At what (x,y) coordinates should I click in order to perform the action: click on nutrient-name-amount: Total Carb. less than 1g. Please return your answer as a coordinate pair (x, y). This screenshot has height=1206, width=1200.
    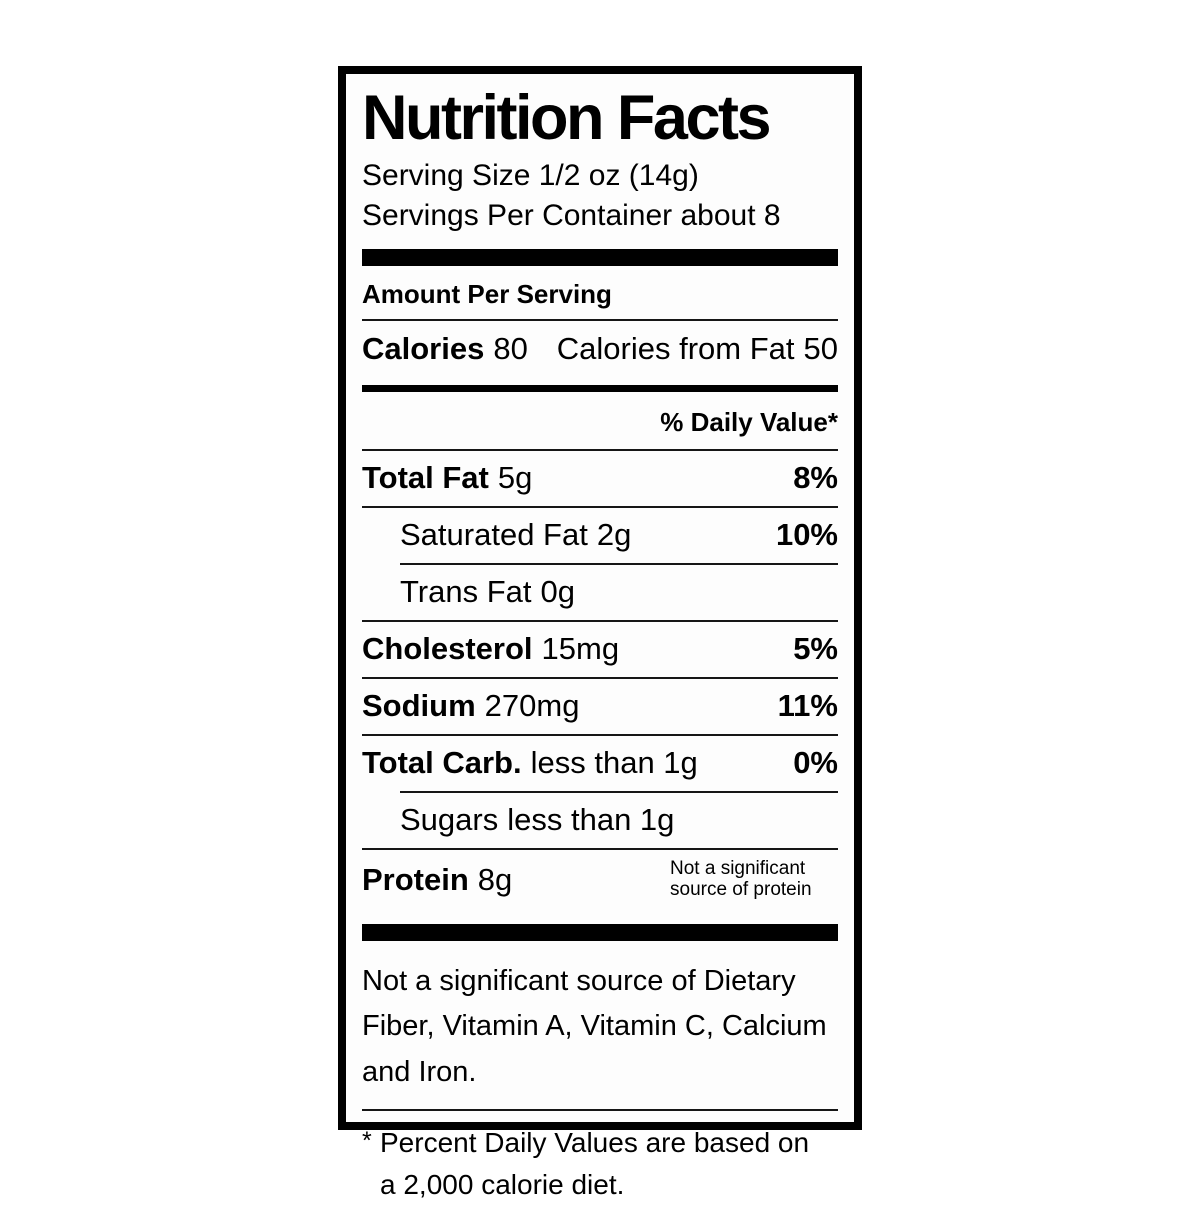
    Looking at the image, I should click on (530, 763).